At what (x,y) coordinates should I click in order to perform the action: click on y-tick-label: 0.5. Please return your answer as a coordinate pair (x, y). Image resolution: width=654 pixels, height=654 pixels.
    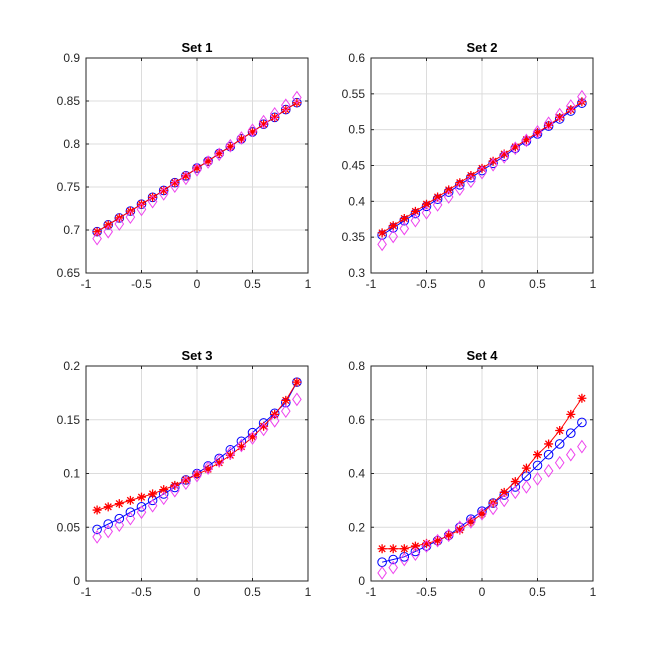
    Looking at the image, I should click on (356, 130).